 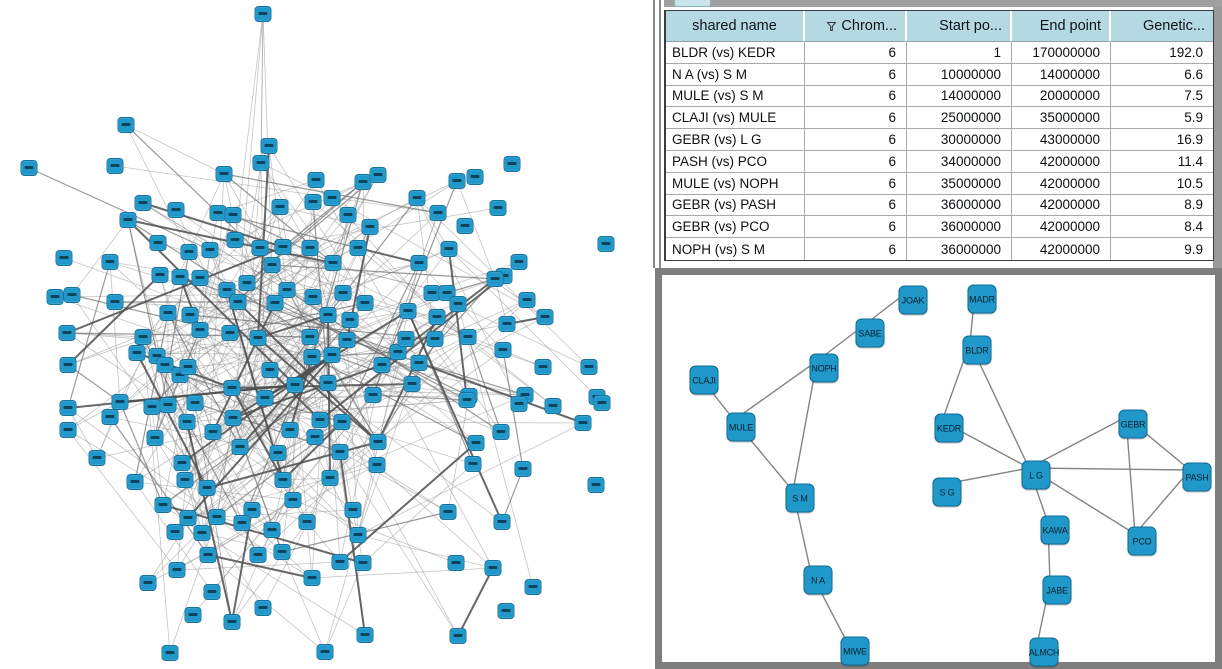 What do you see at coordinates (1142, 541) in the screenshot?
I see `network-node-pco: PCO` at bounding box center [1142, 541].